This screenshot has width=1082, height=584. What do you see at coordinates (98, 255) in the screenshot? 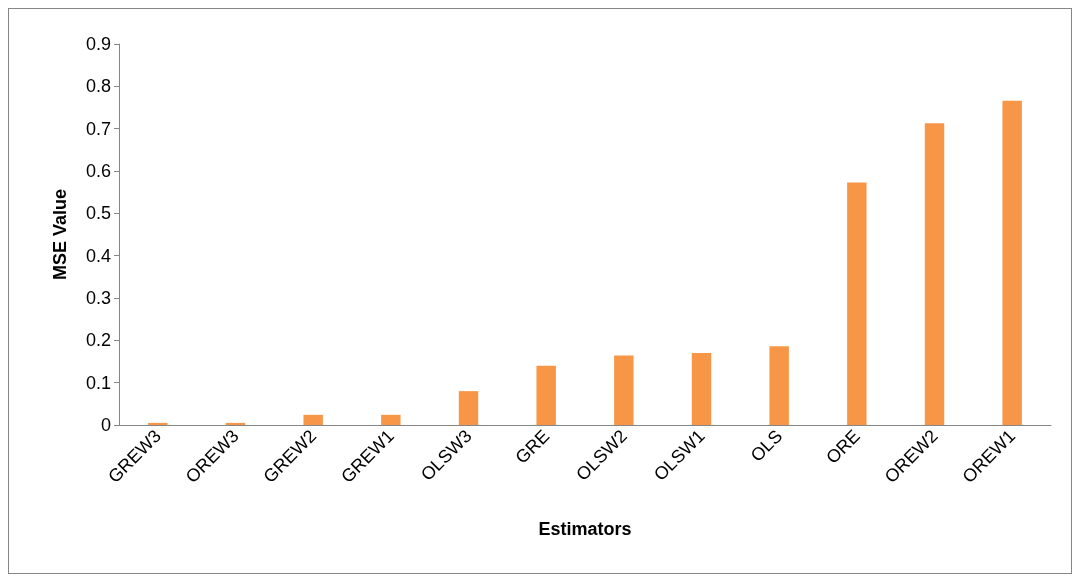
I see `y-tick-label: 0.4` at bounding box center [98, 255].